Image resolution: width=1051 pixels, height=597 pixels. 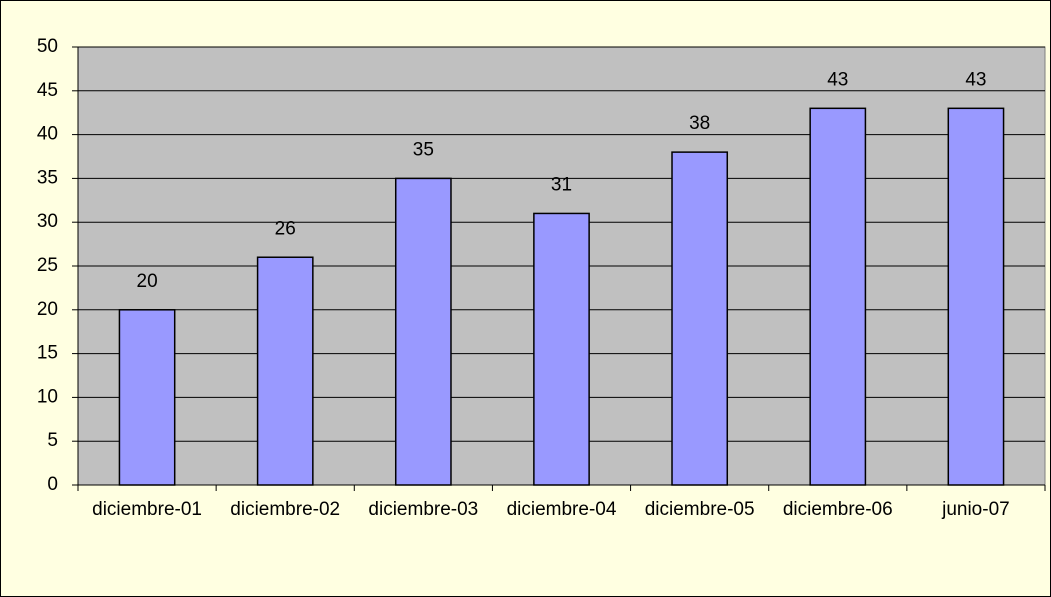 I want to click on x-tick-label: diciembre-02, so click(x=285, y=509).